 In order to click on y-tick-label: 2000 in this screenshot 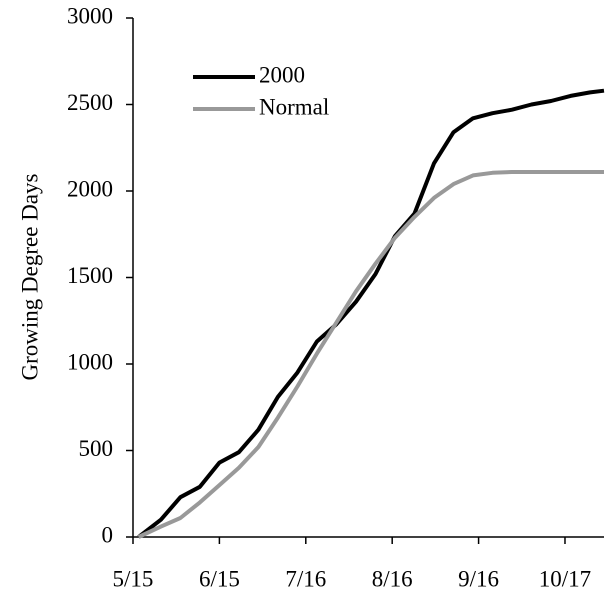, I will do `click(90, 188)`.